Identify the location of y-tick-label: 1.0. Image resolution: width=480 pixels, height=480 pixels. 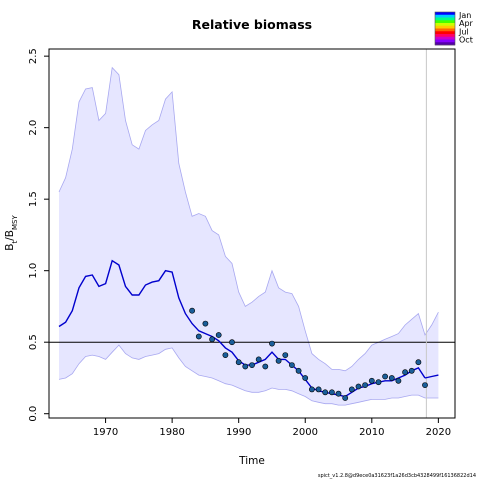
(33, 271).